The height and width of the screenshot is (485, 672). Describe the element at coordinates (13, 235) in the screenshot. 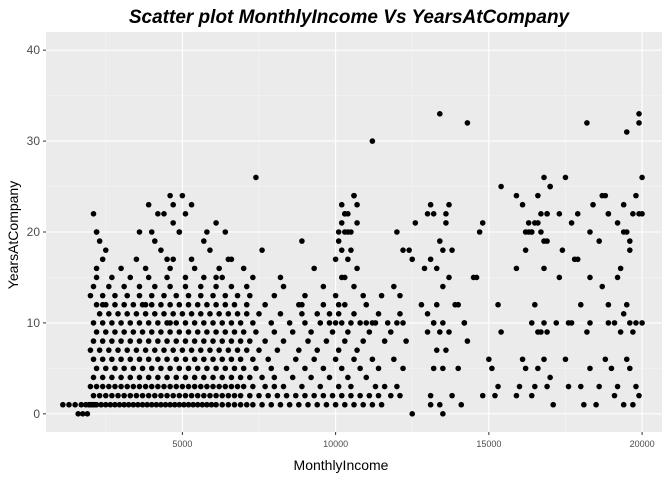

I see `y-axis-title: YearsAtCompany` at that location.